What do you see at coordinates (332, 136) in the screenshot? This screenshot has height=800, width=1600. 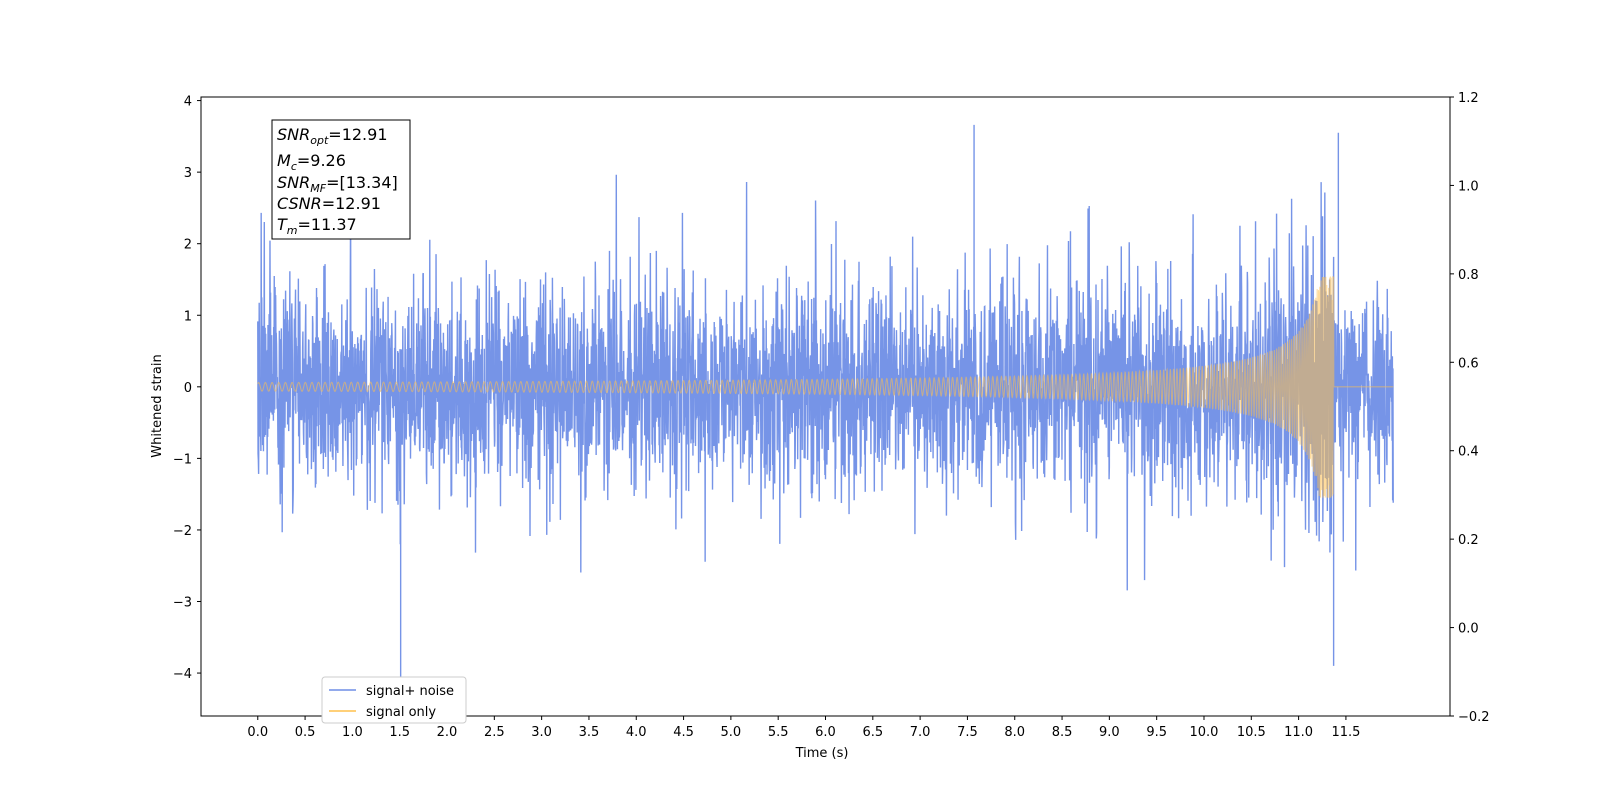 I see `annotation-line: SNRopt=12.91` at bounding box center [332, 136].